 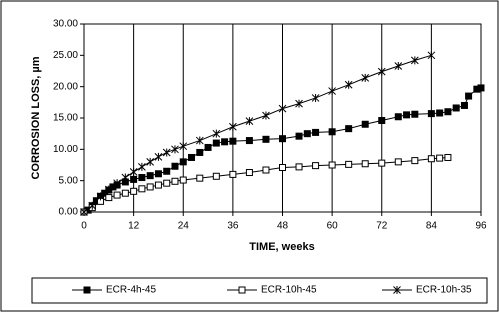 I want to click on x-tick-label: 60, so click(x=333, y=226).